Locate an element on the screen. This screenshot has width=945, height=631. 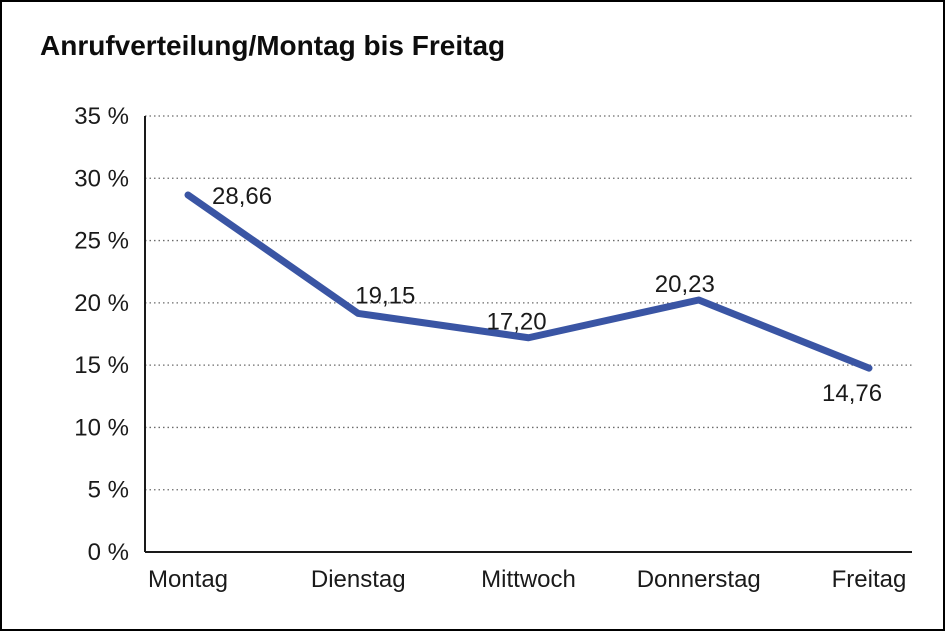
y-tick-label: 20 % is located at coordinates (101, 303).